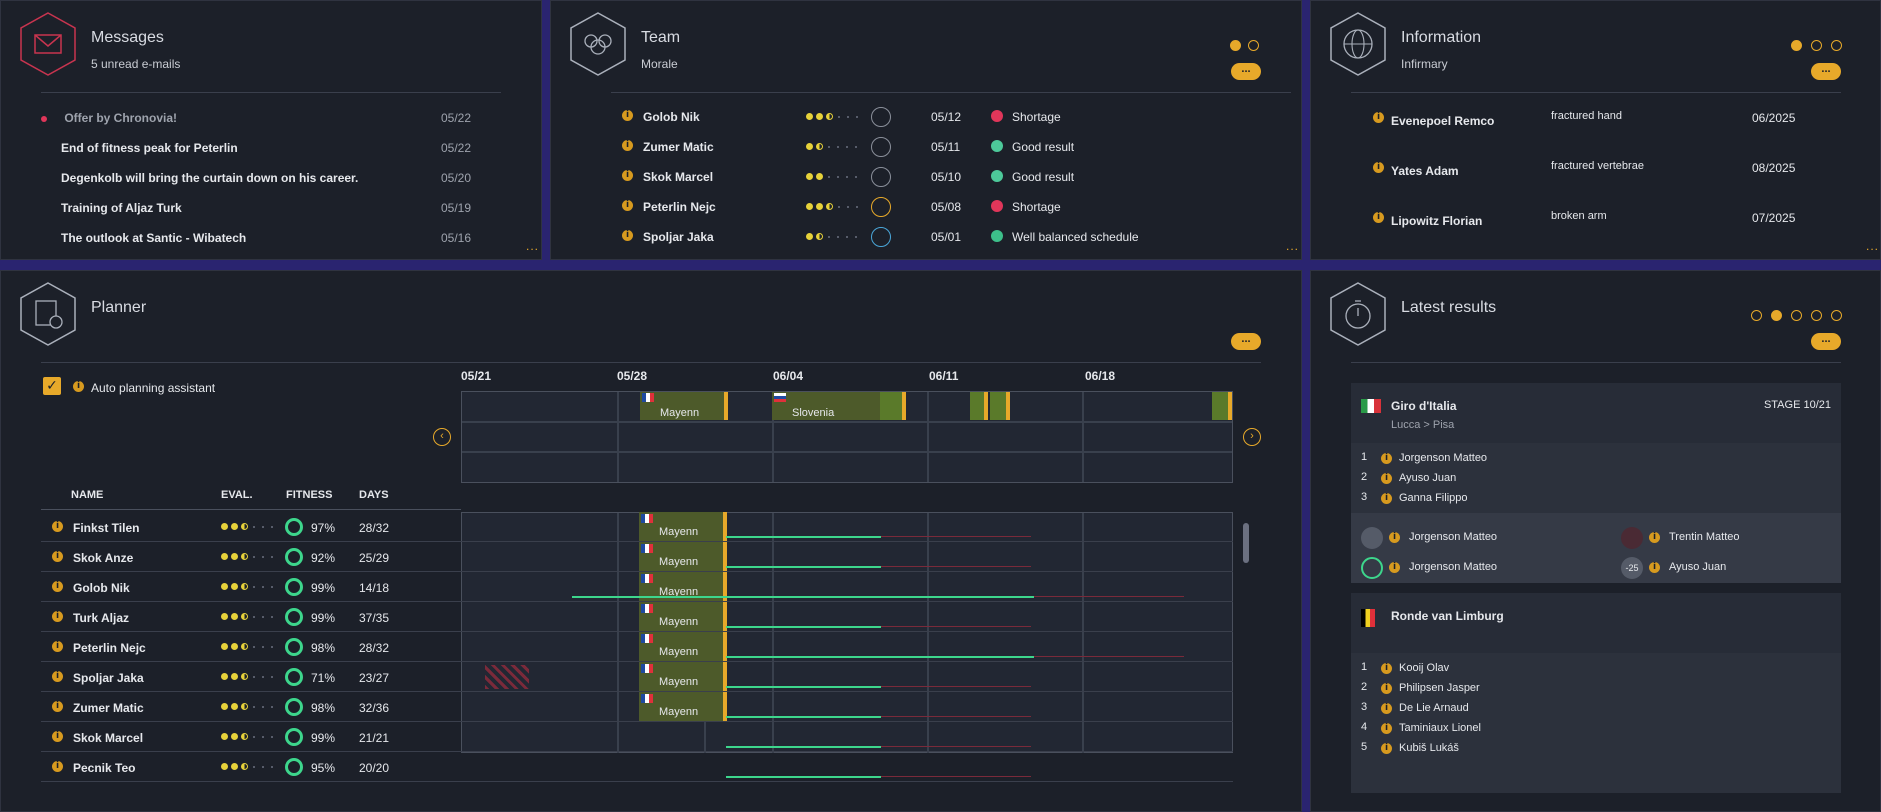  Describe the element at coordinates (1371, 406) in the screenshot. I see `italy-flag-icon` at that location.